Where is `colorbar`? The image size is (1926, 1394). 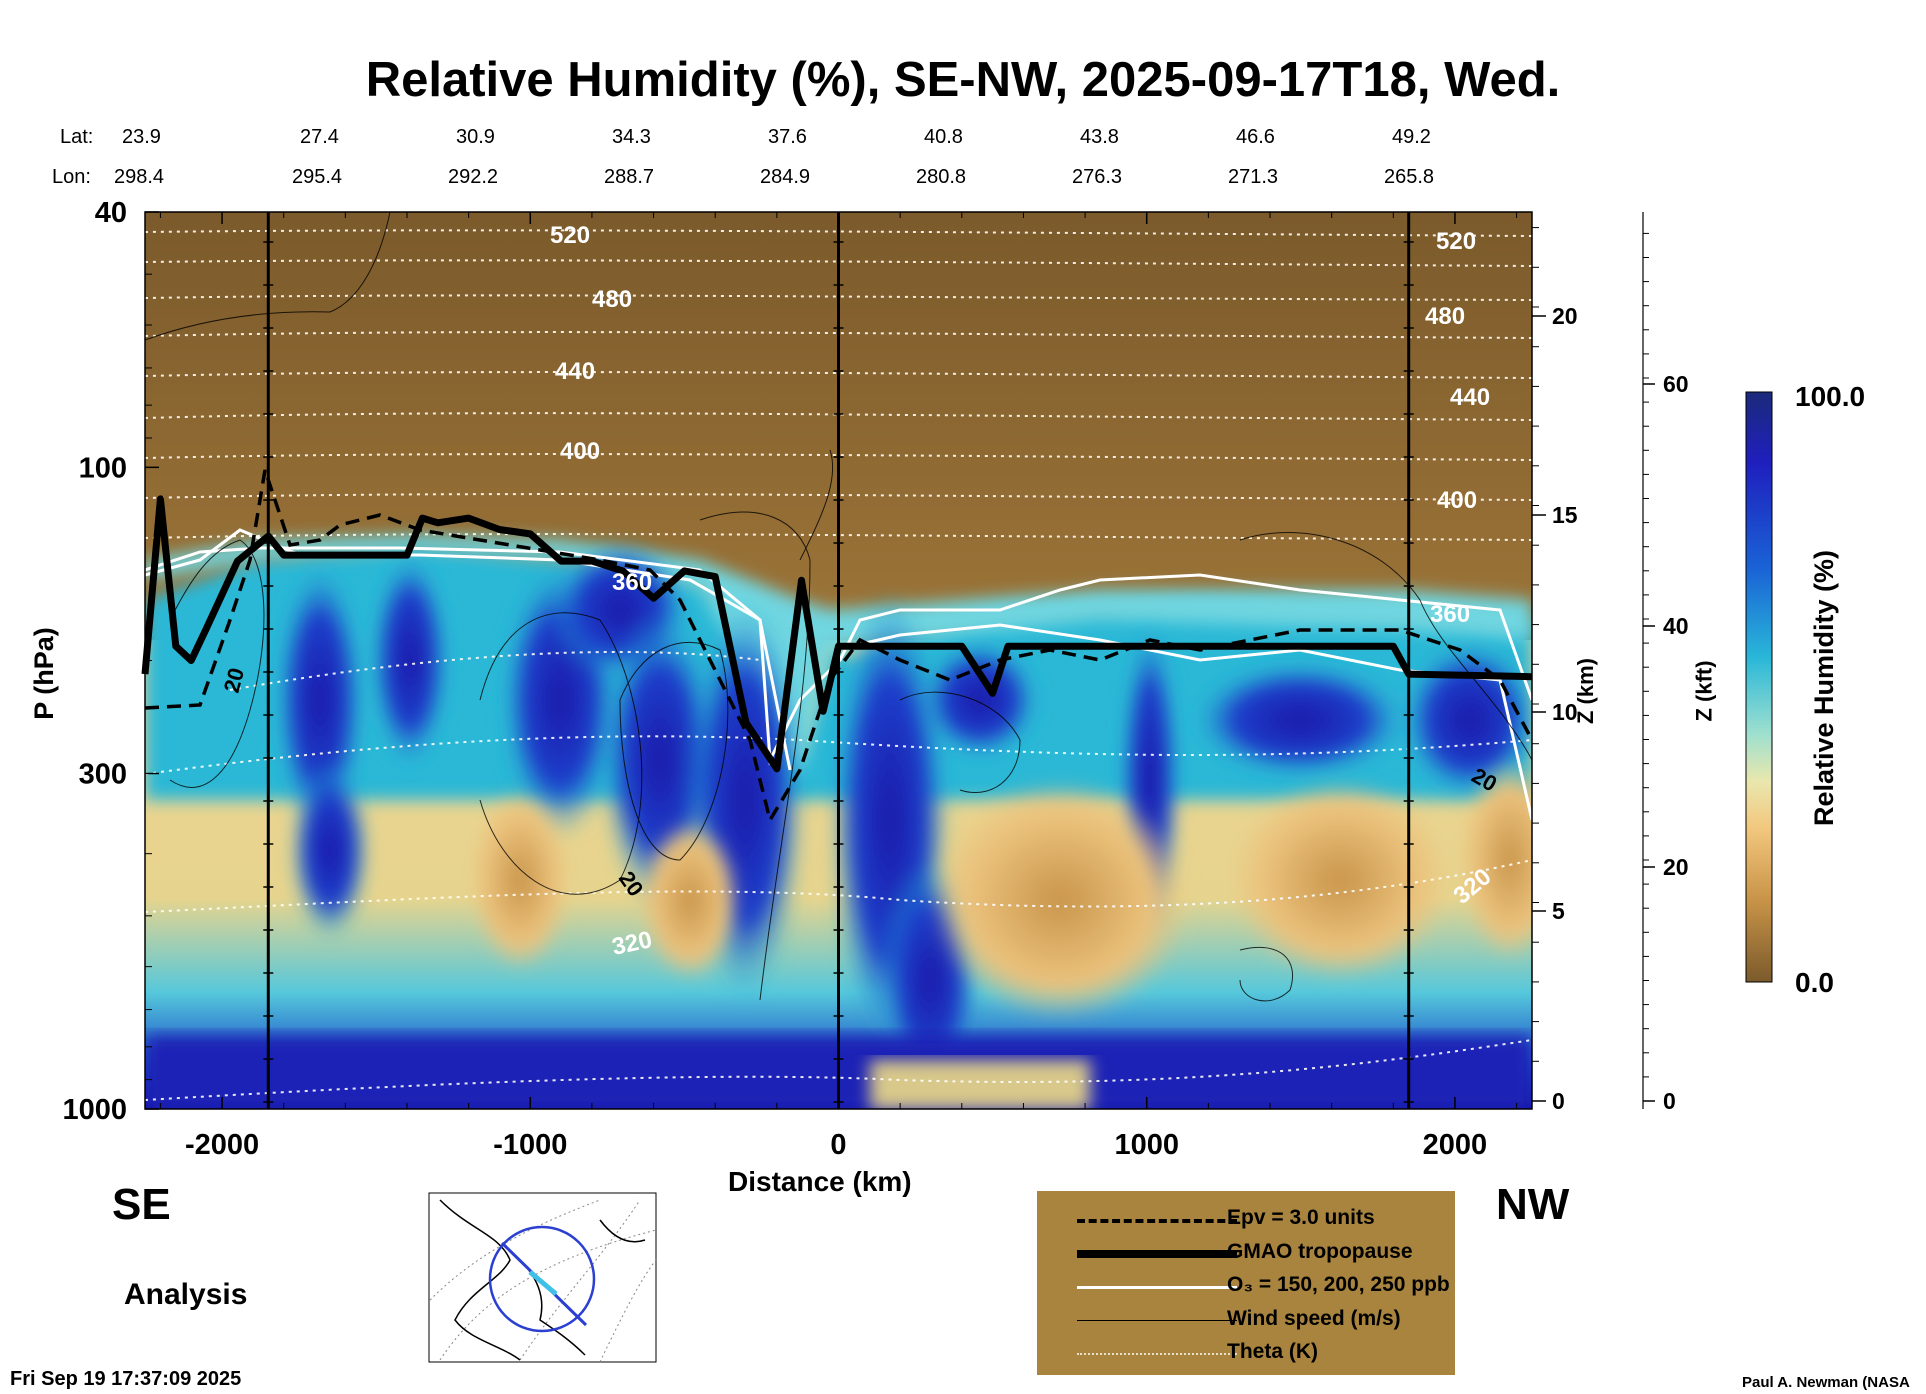 colorbar is located at coordinates (1759, 687).